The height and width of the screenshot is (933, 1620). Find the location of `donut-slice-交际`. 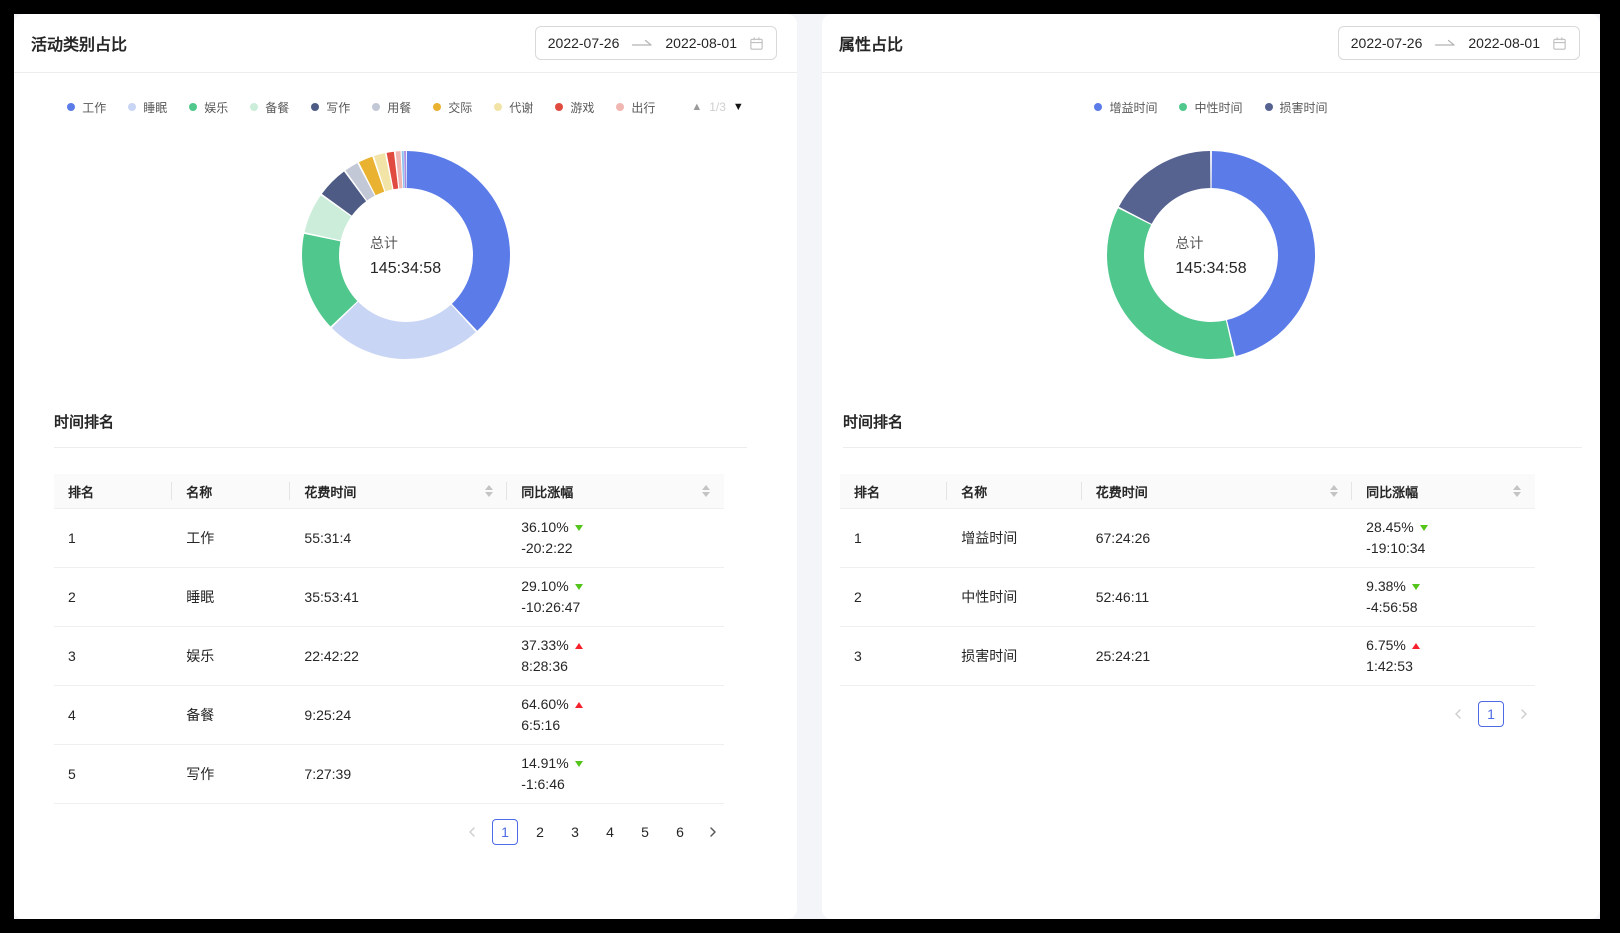

donut-slice-交际 is located at coordinates (371, 176).